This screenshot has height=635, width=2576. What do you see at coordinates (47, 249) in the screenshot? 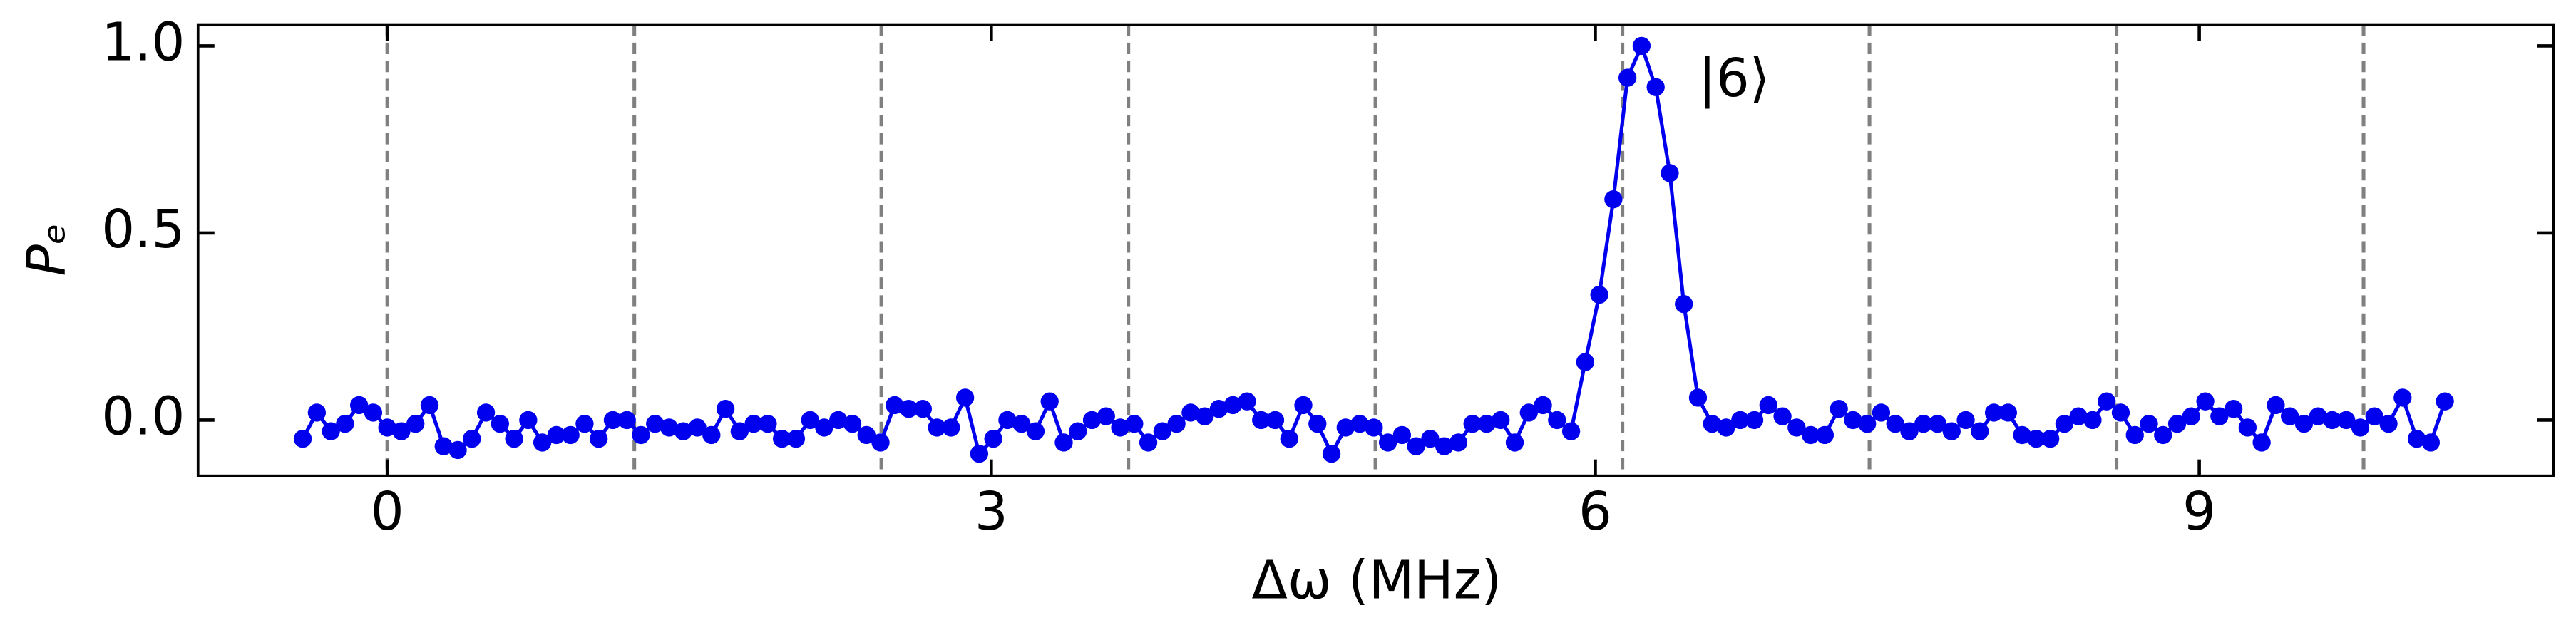
I see `y-axis-label: Pₑ` at bounding box center [47, 249].